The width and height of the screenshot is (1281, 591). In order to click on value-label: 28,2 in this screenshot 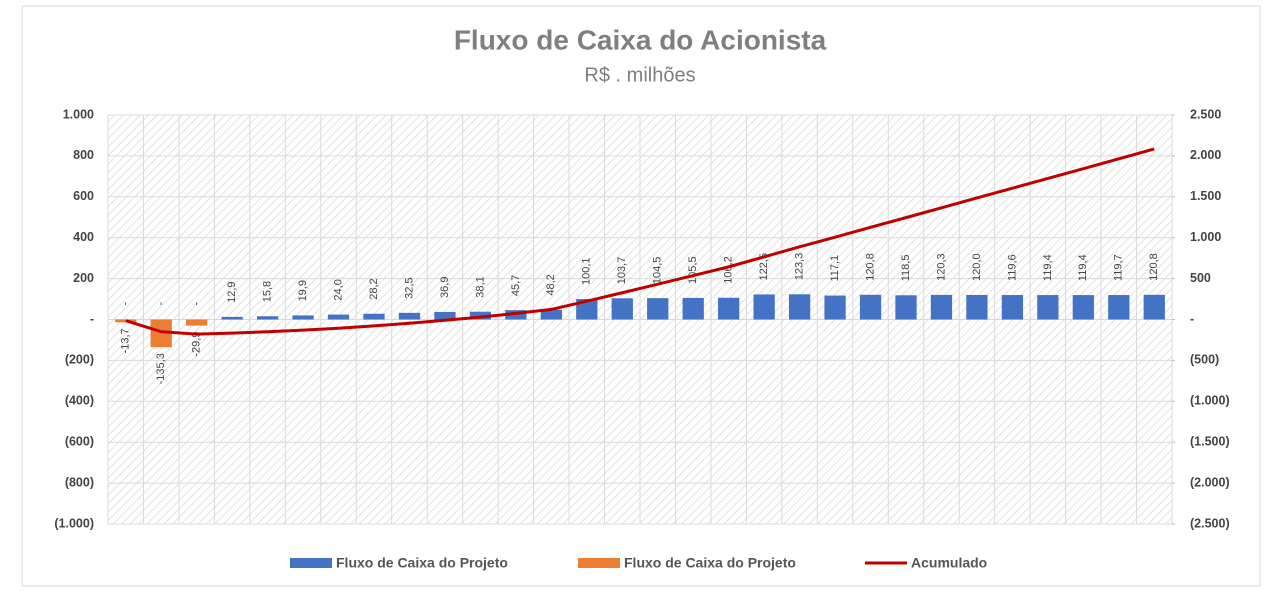, I will do `click(374, 288)`.